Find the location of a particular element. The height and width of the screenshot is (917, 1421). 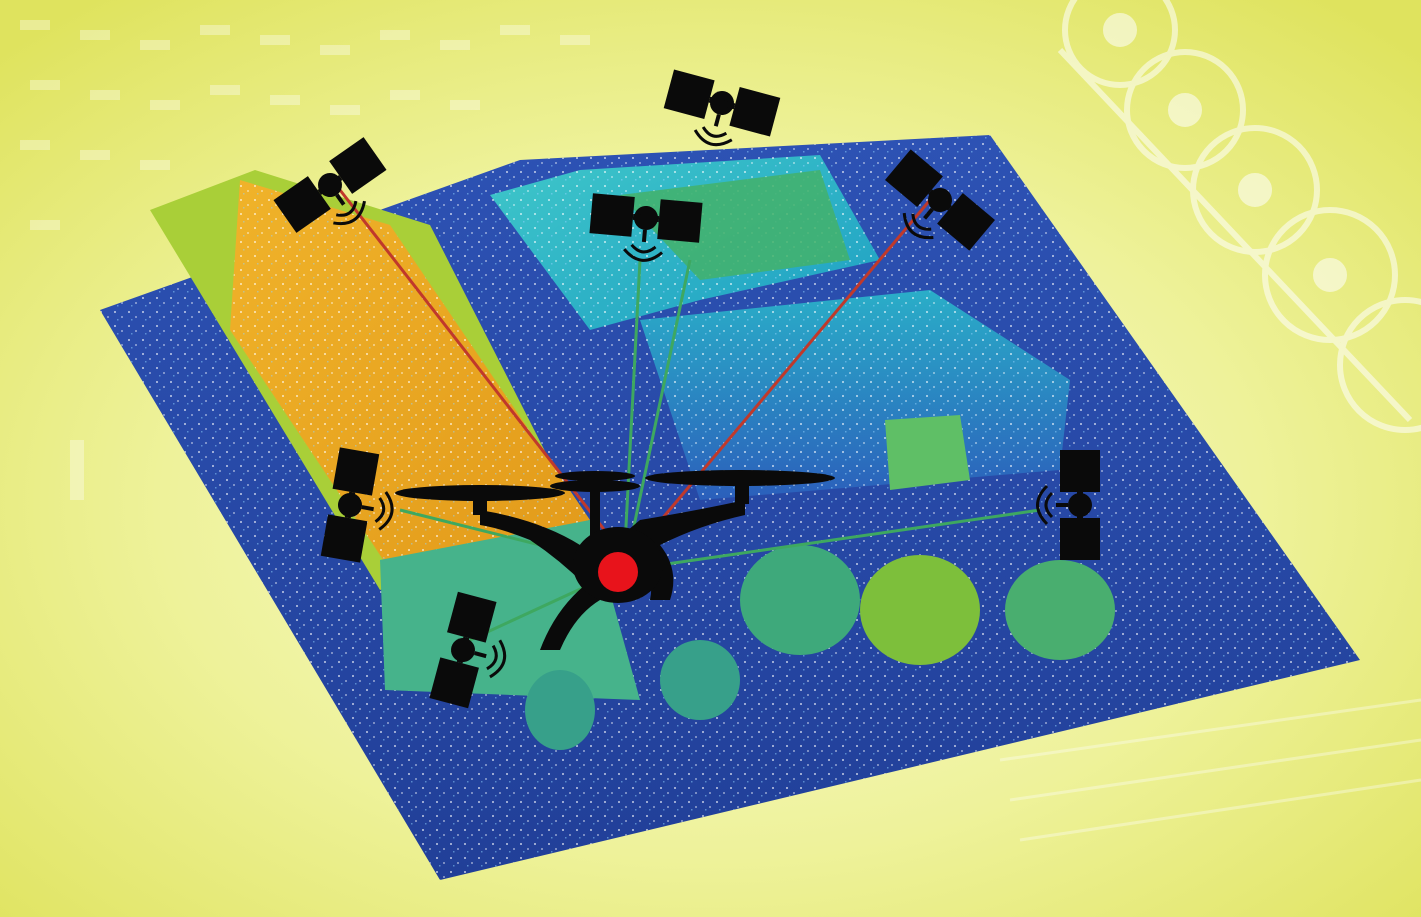

pointcloud-building-green-roof is located at coordinates (735, 225).